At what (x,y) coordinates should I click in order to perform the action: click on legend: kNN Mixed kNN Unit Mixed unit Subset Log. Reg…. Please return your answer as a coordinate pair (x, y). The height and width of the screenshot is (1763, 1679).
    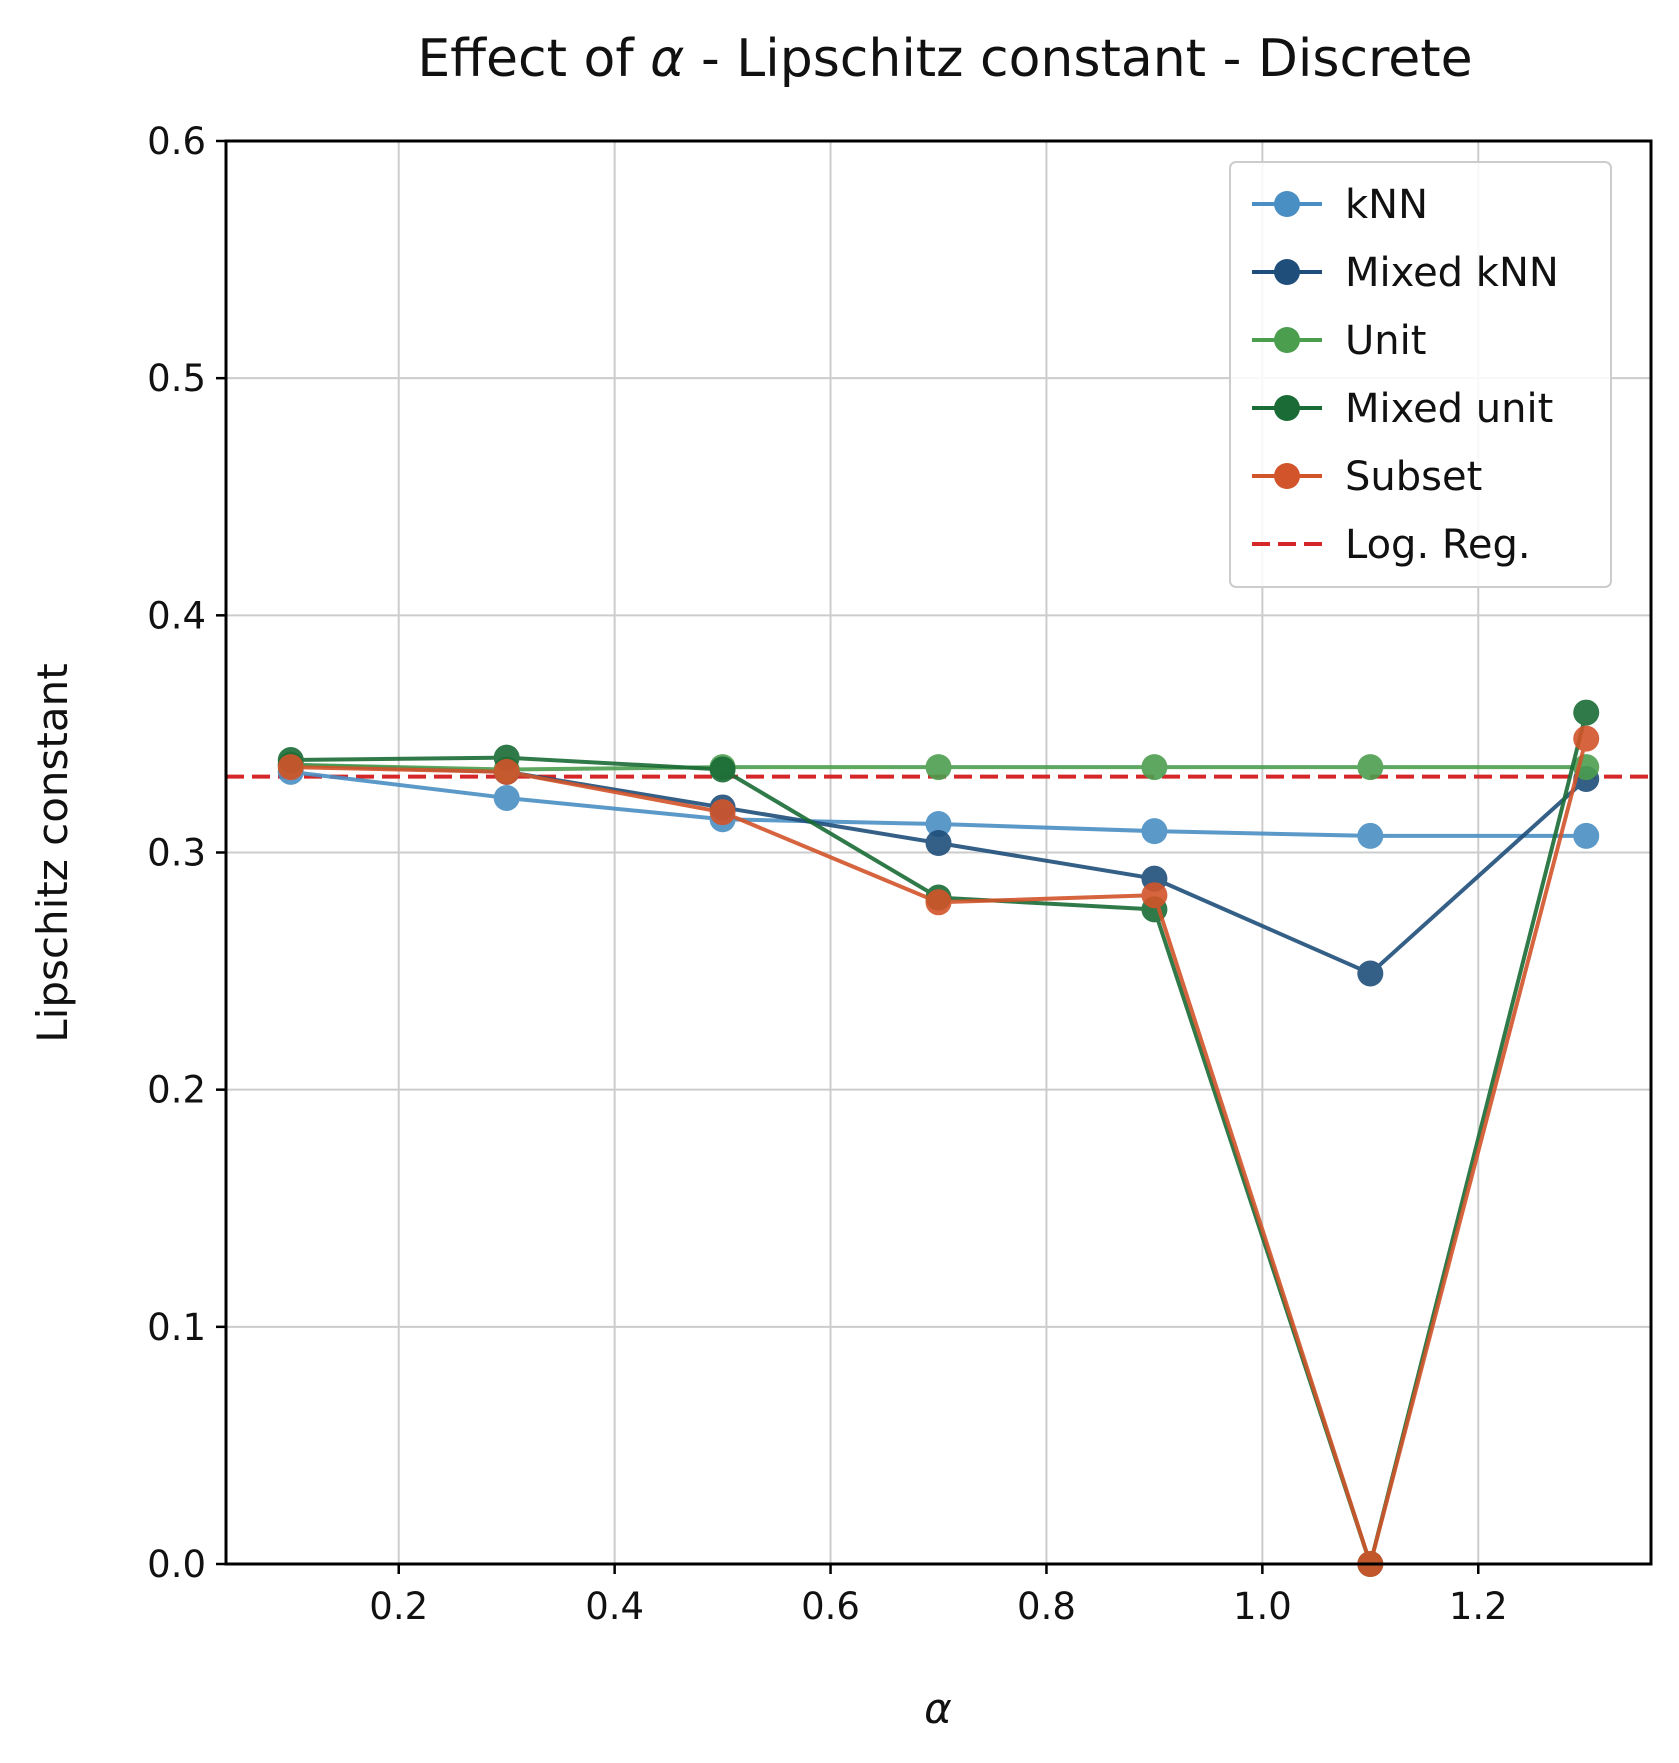
    Looking at the image, I should click on (1420, 374).